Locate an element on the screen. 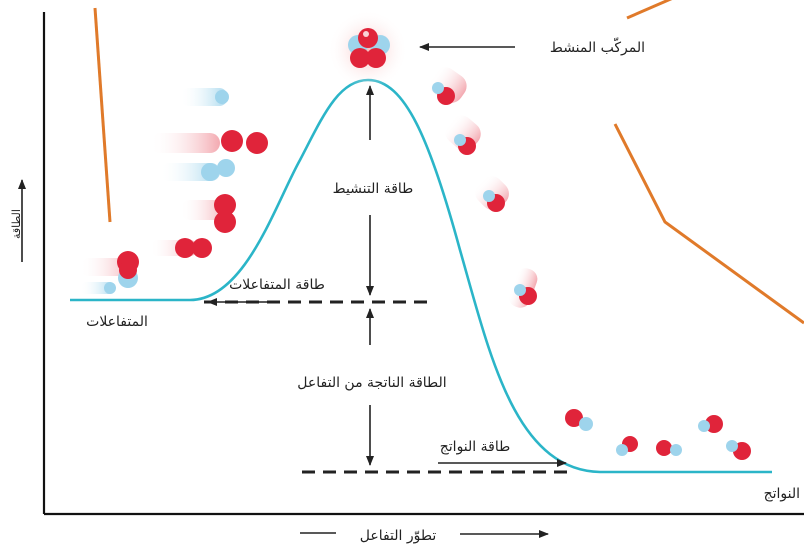 This screenshot has width=804, height=556. energy-released-label: الطاقة الناتجة من التفاعل is located at coordinates (371, 383).